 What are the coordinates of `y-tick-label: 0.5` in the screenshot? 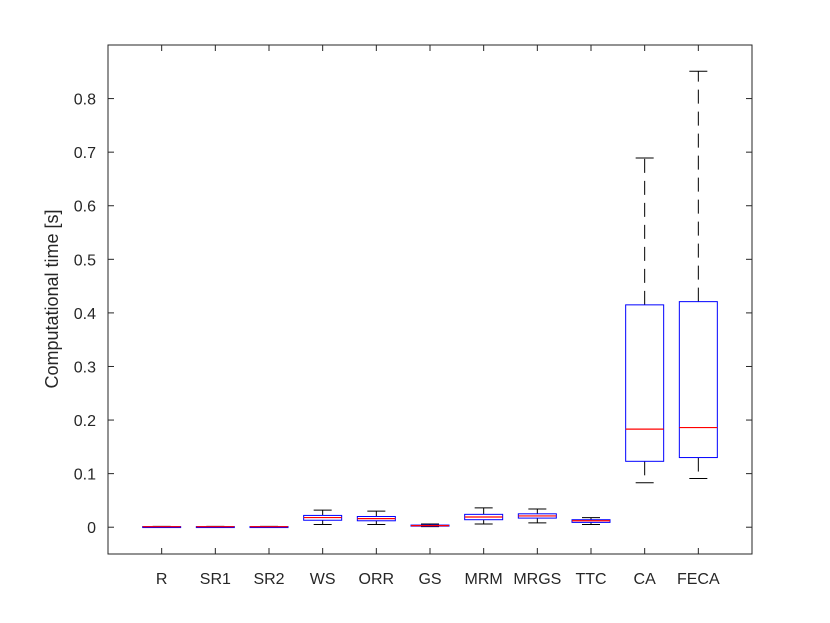 It's located at (85, 260).